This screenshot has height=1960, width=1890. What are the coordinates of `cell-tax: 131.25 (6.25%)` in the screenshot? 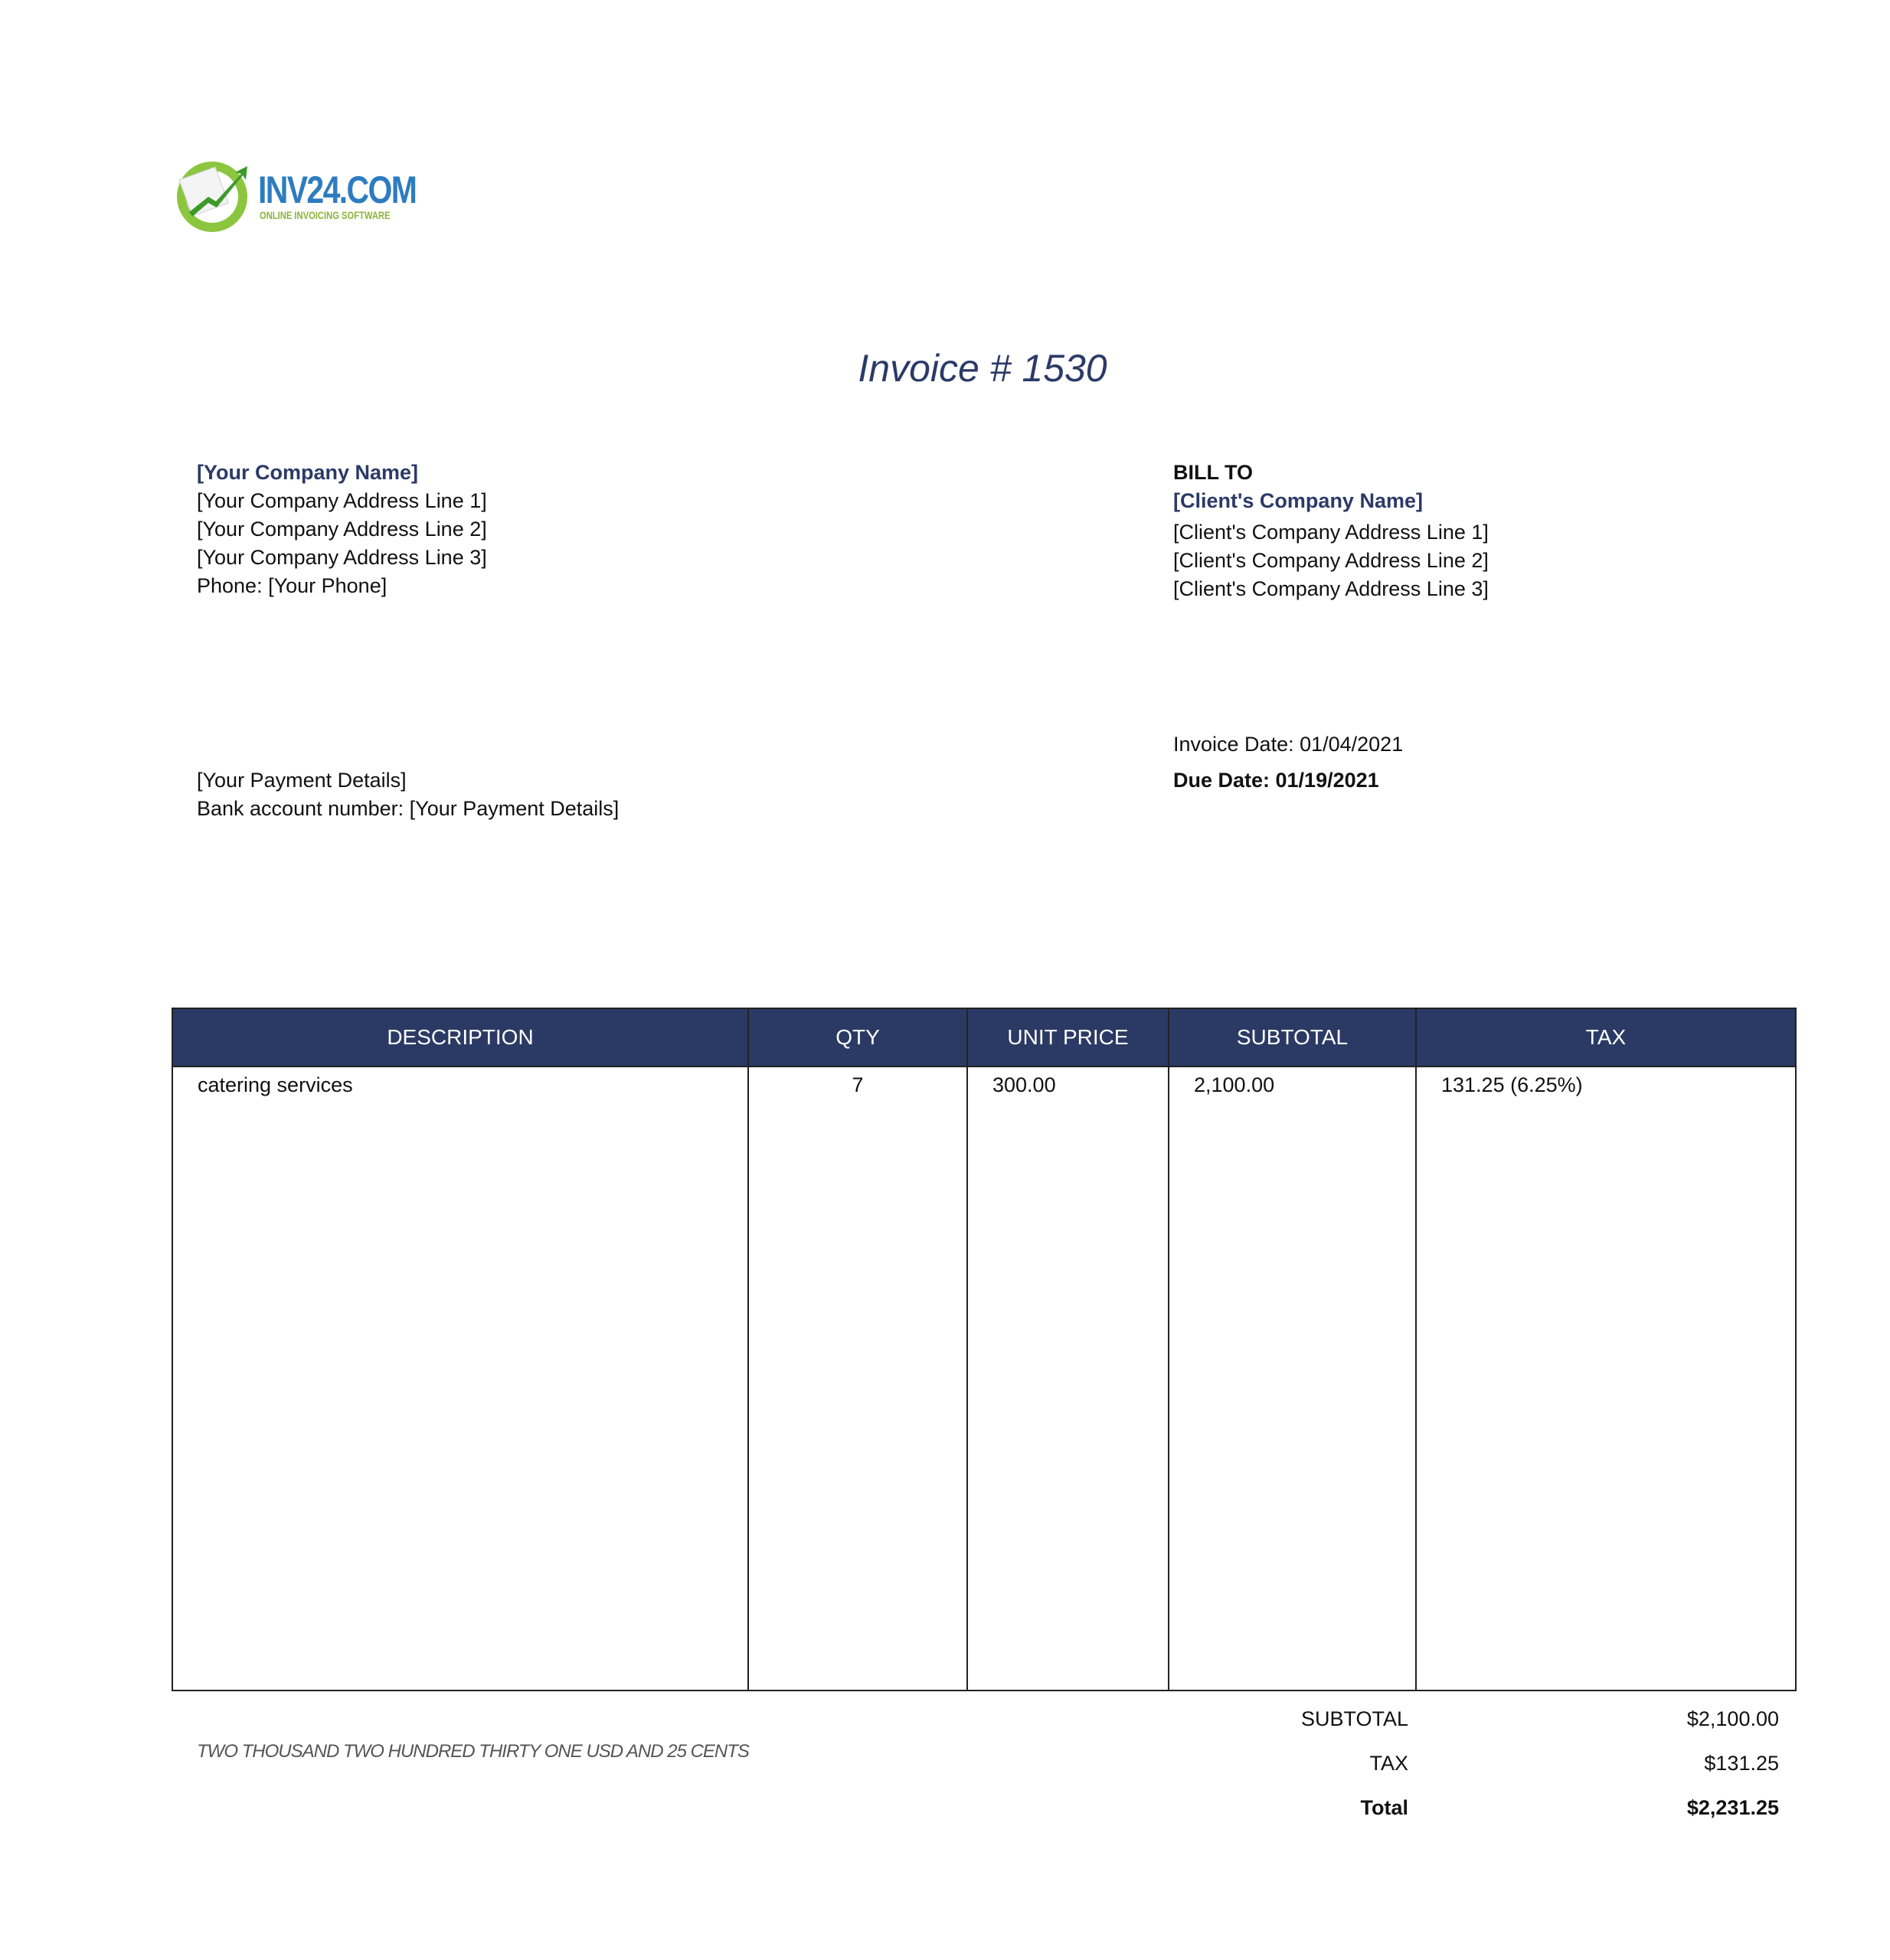 It's located at (1606, 1379).